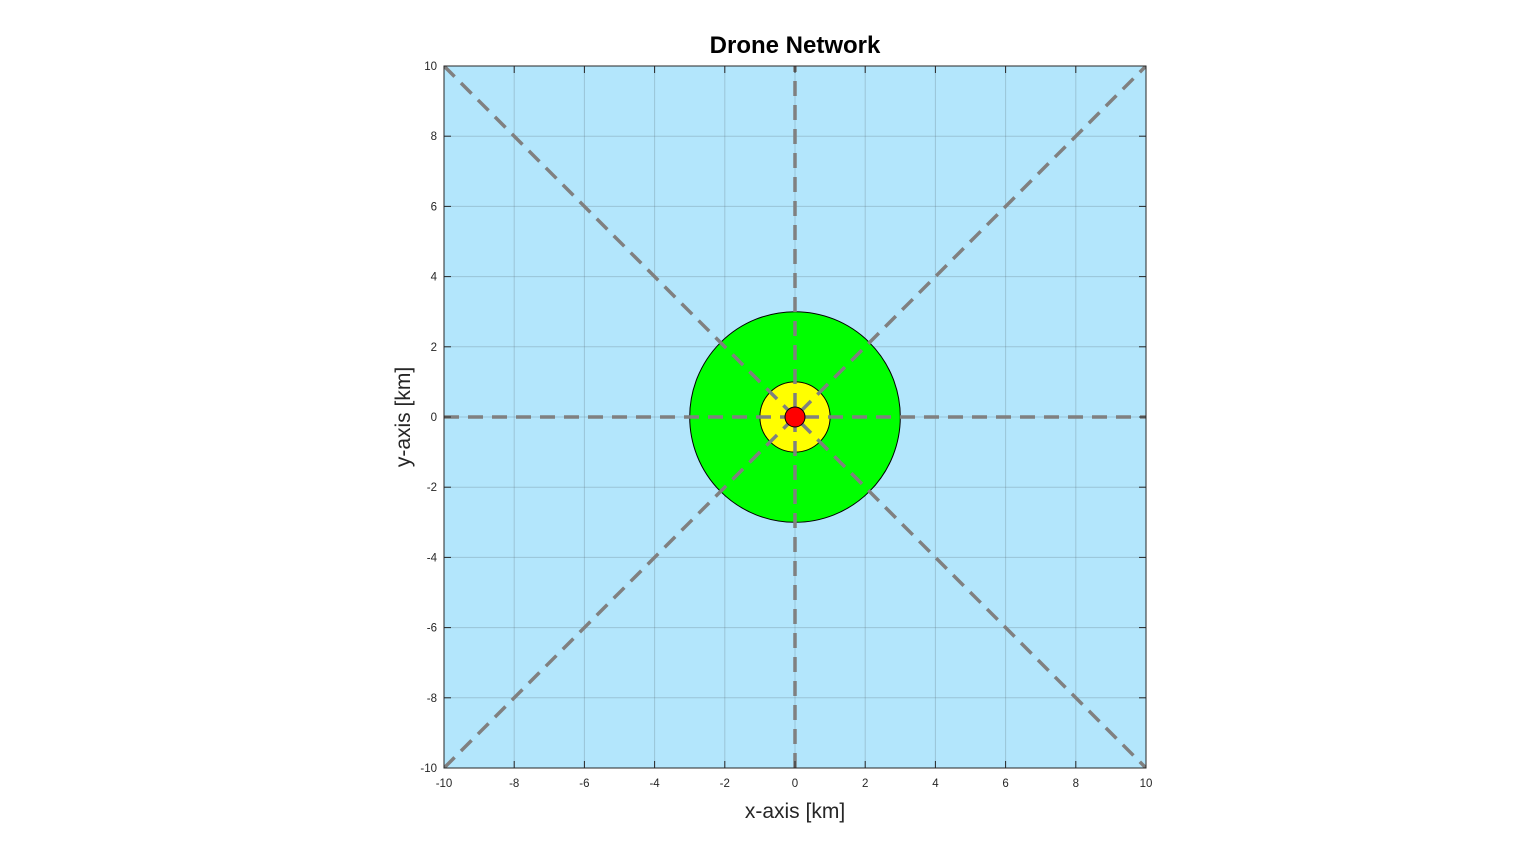 The height and width of the screenshot is (864, 1536). What do you see at coordinates (514, 784) in the screenshot?
I see `x-tick-label: -8` at bounding box center [514, 784].